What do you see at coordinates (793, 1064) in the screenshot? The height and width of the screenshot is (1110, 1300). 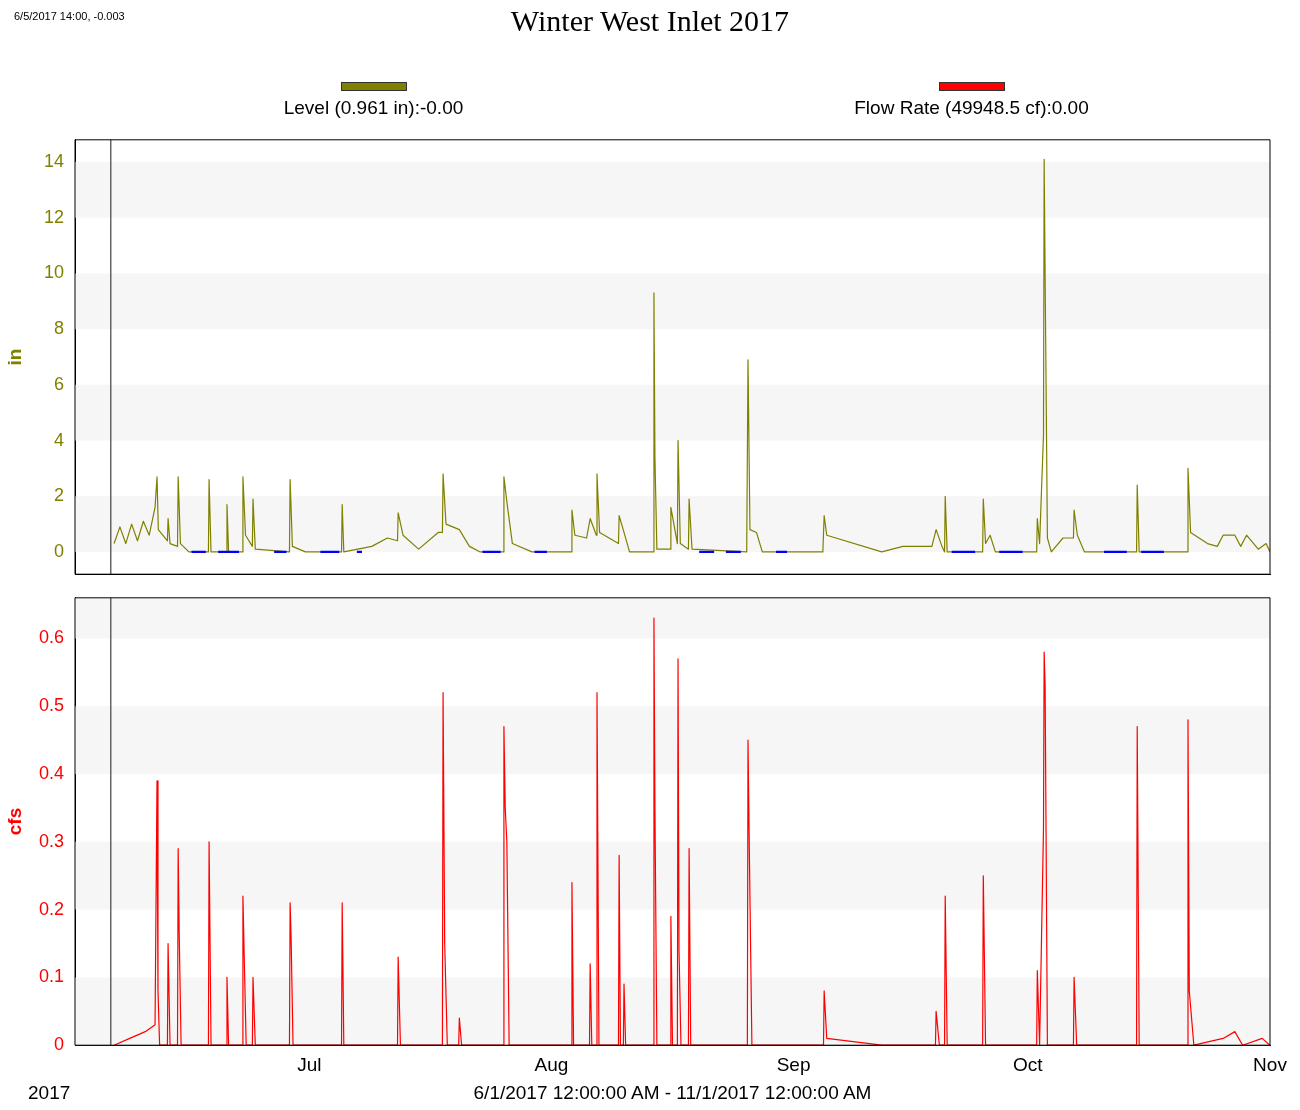 I see `x-tick-label: Sep` at bounding box center [793, 1064].